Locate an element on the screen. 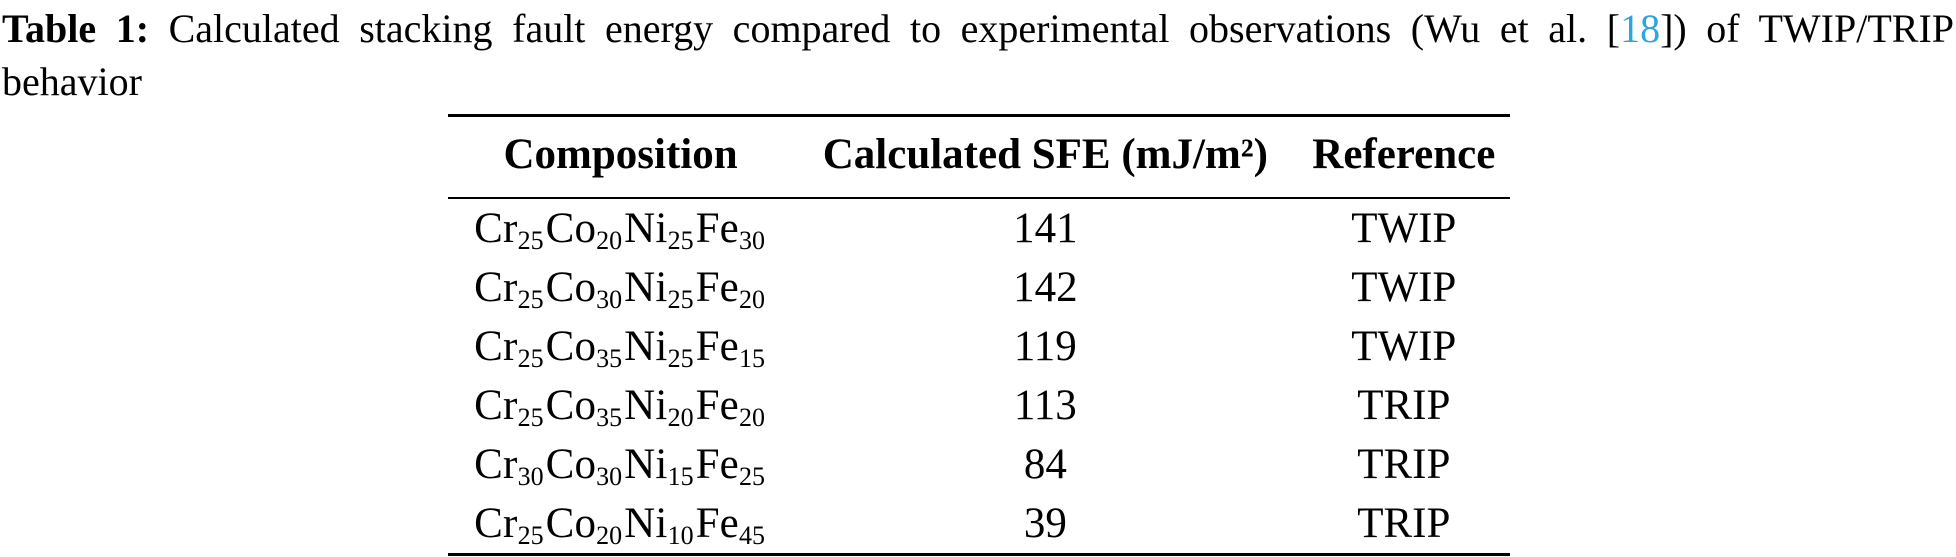  composition-cell: Cr25Co35Ni25Fe15 is located at coordinates (620, 346).